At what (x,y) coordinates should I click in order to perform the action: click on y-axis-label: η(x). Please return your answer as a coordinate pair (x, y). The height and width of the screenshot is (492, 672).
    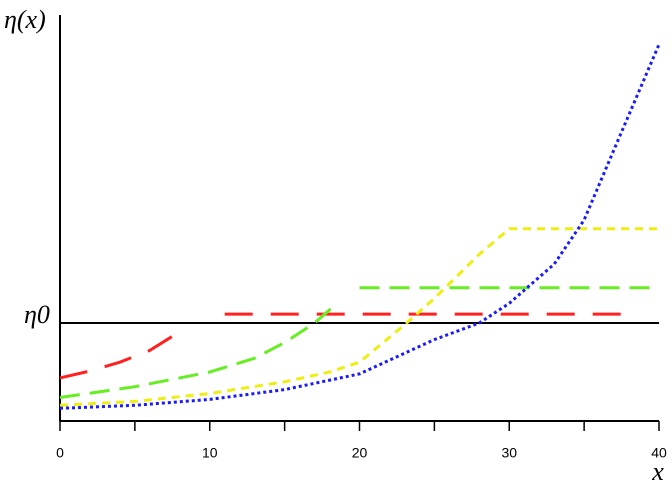
    Looking at the image, I should click on (25, 19).